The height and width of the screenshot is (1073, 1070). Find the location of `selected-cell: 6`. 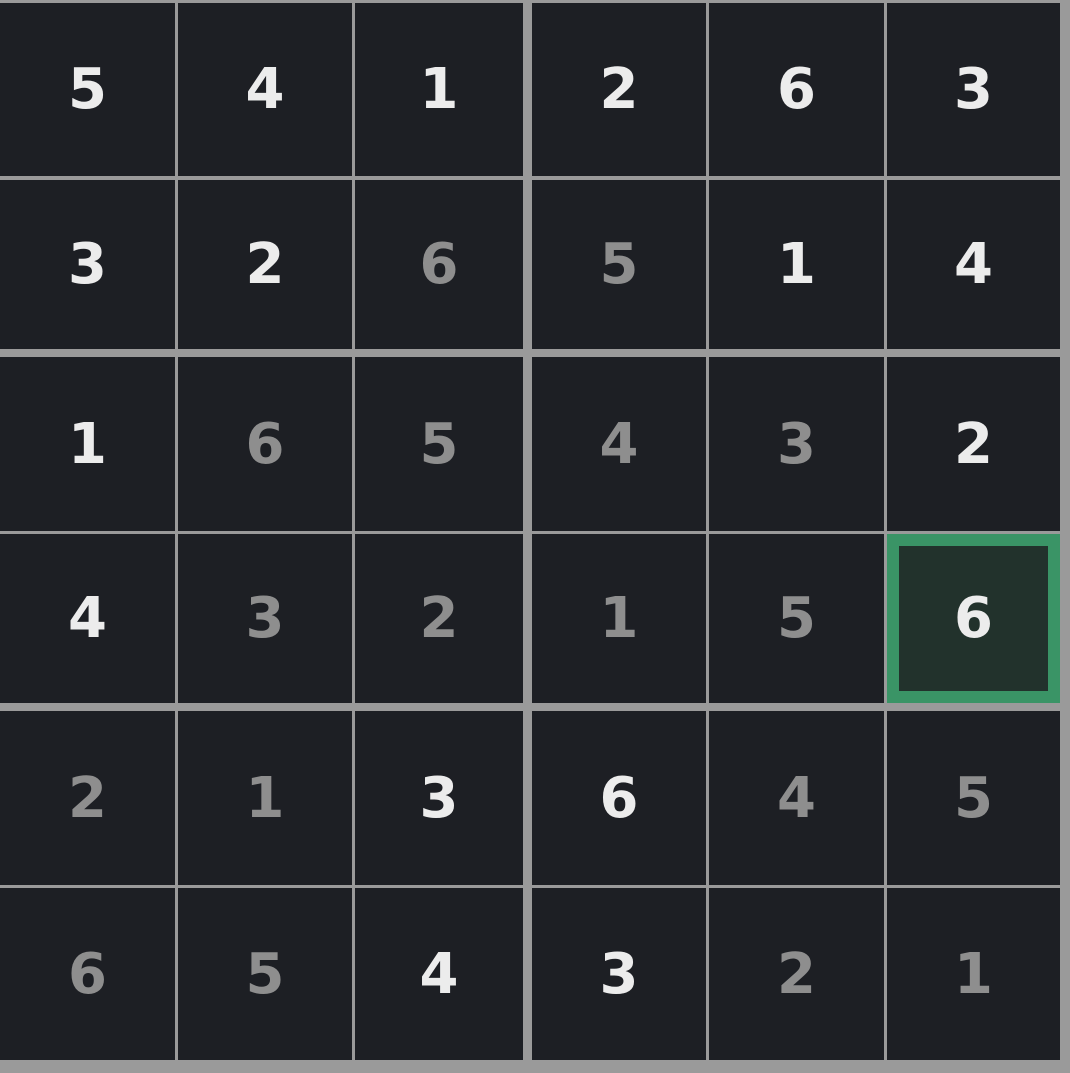

selected-cell: 6 is located at coordinates (973, 618).